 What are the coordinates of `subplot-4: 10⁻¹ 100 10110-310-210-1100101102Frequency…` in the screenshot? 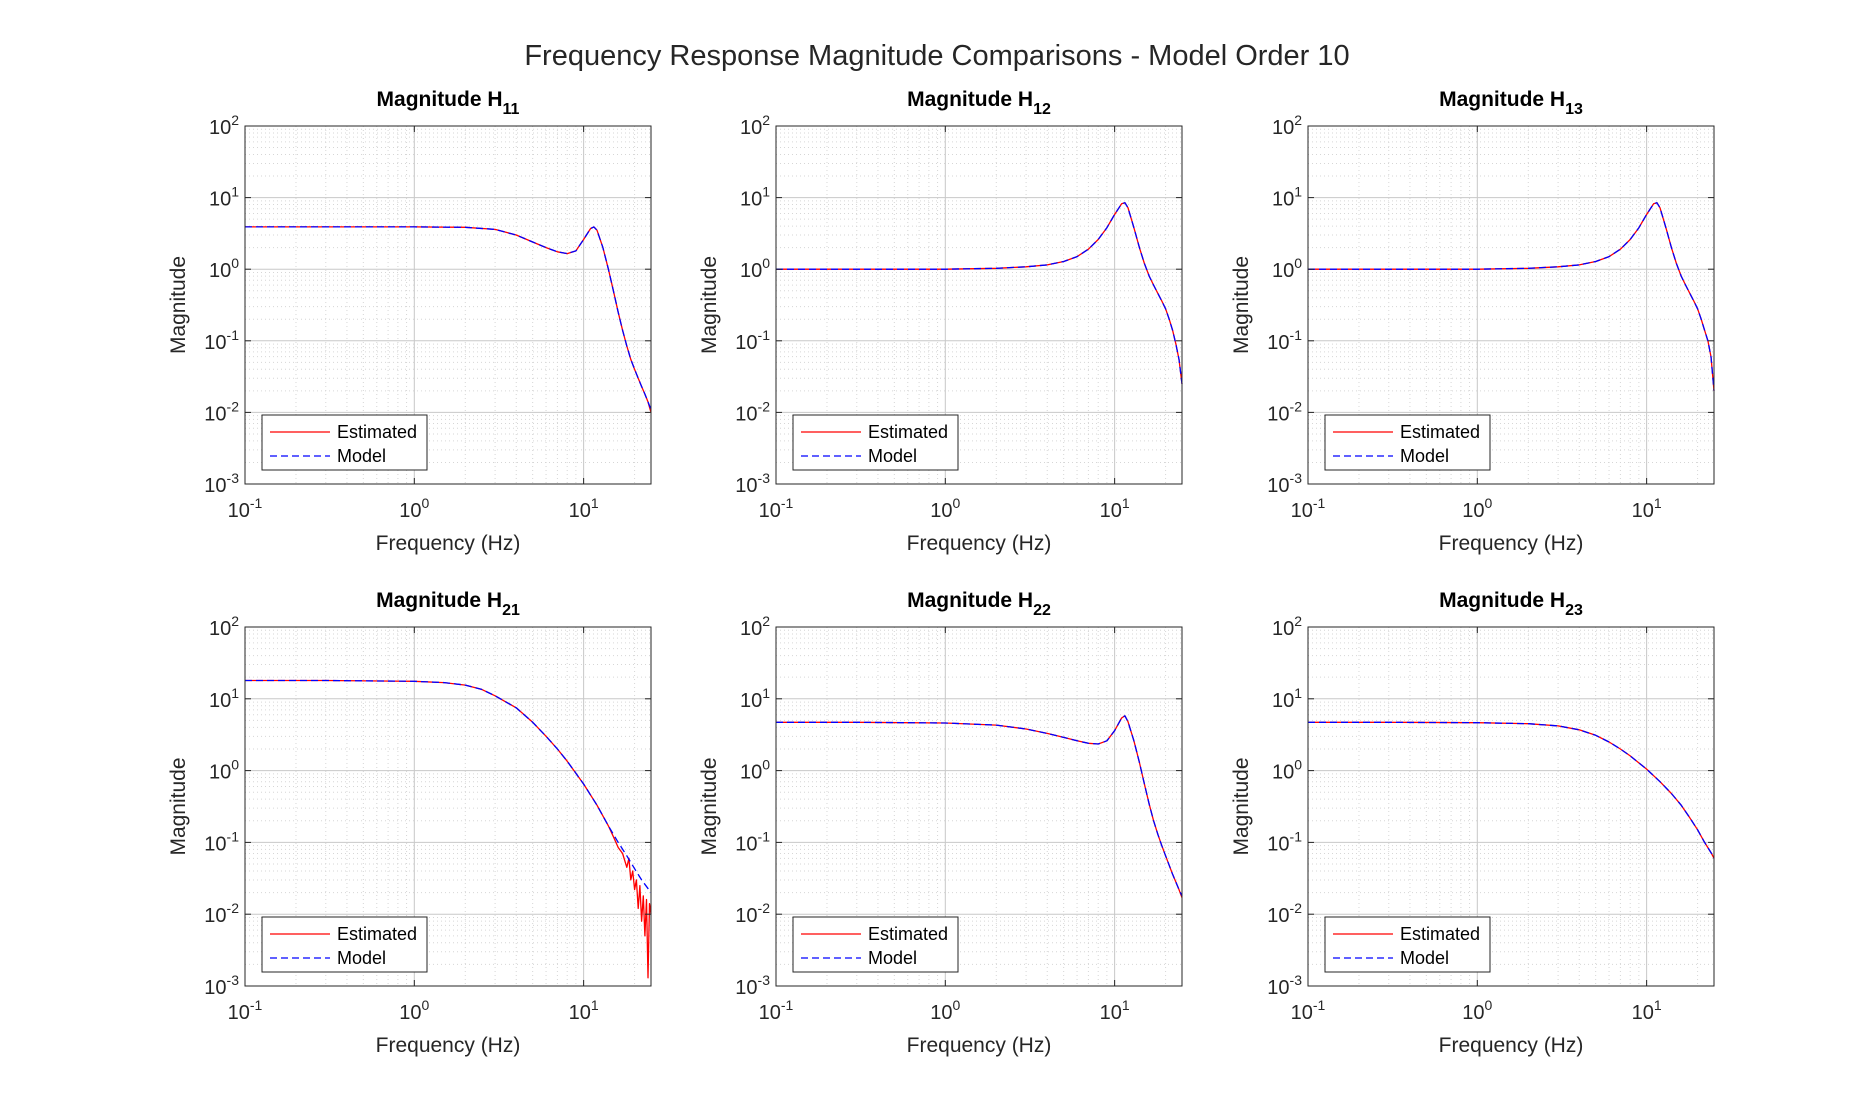 It's located at (409, 823).